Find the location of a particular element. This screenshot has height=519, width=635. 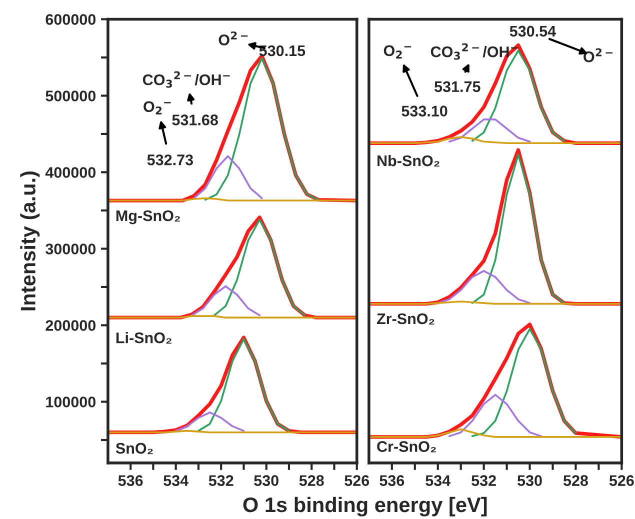

y-tick-label: 500000 is located at coordinates (71, 96).